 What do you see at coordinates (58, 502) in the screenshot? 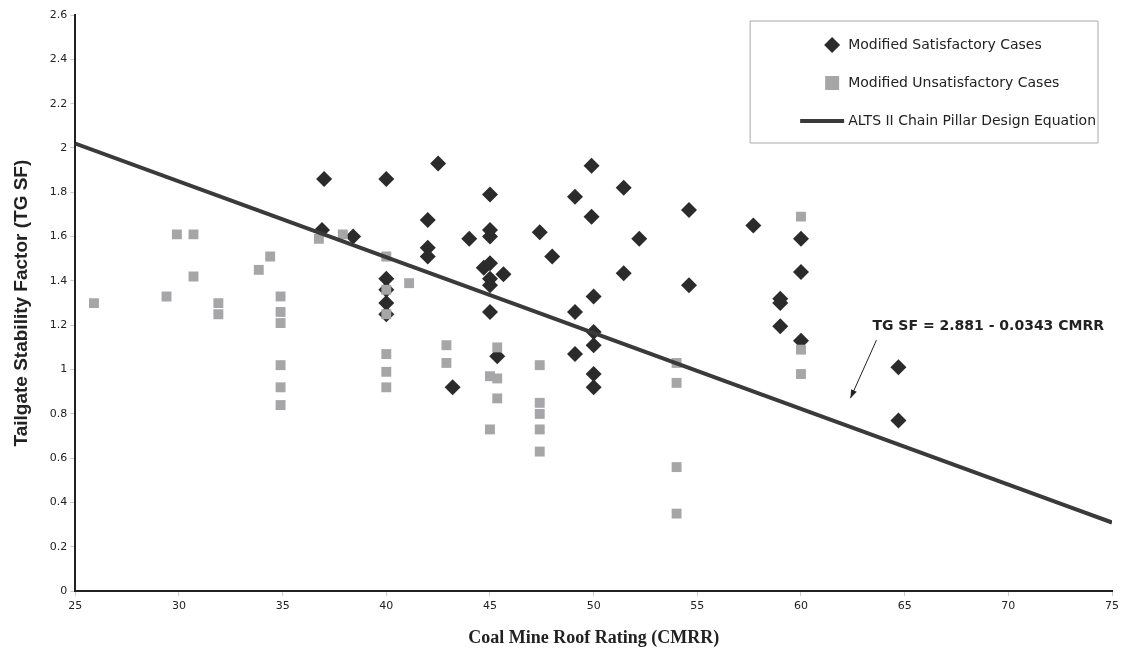
I see `y-tick-label: 0.4` at bounding box center [58, 502].